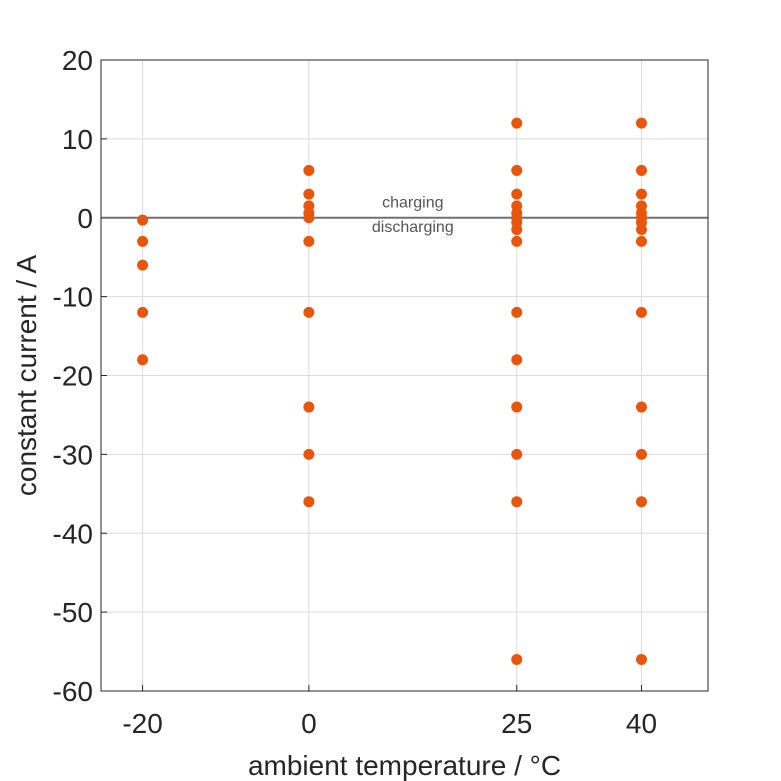  What do you see at coordinates (85, 218) in the screenshot?
I see `y-tick-label: 0` at bounding box center [85, 218].